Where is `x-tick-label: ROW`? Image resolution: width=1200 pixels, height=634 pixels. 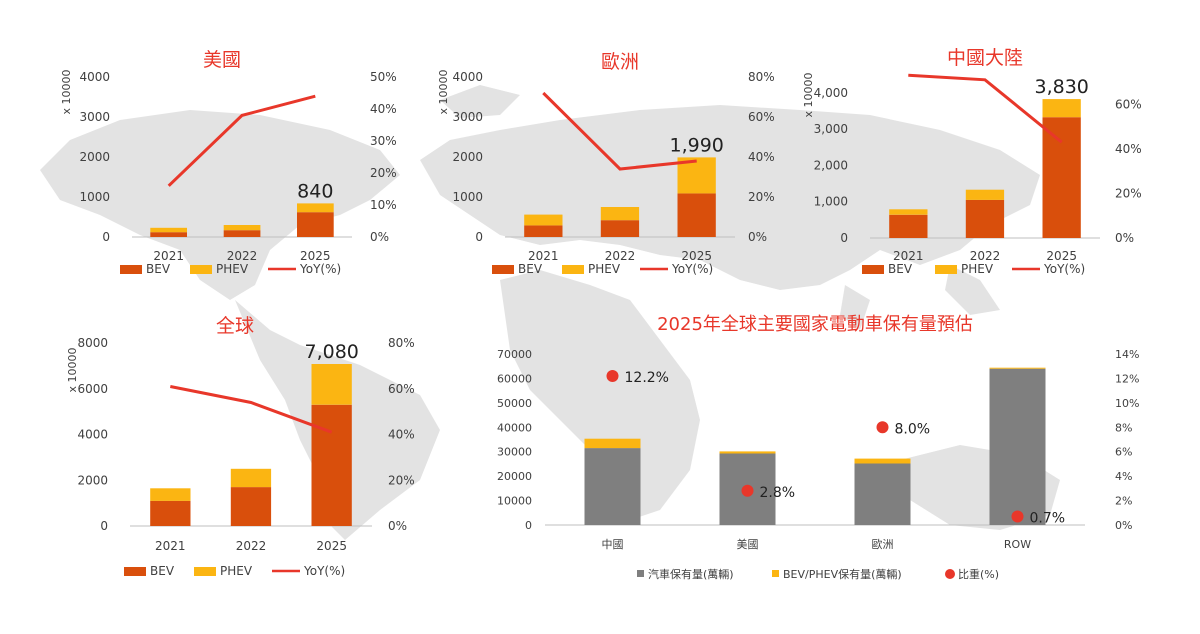 x-tick-label: ROW is located at coordinates (1017, 544).